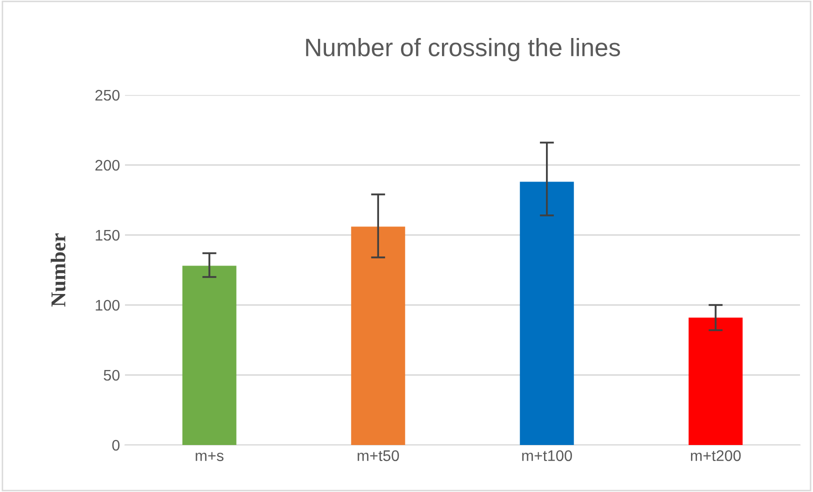 The height and width of the screenshot is (492, 813). I want to click on x-tick-label: m+t200, so click(715, 456).